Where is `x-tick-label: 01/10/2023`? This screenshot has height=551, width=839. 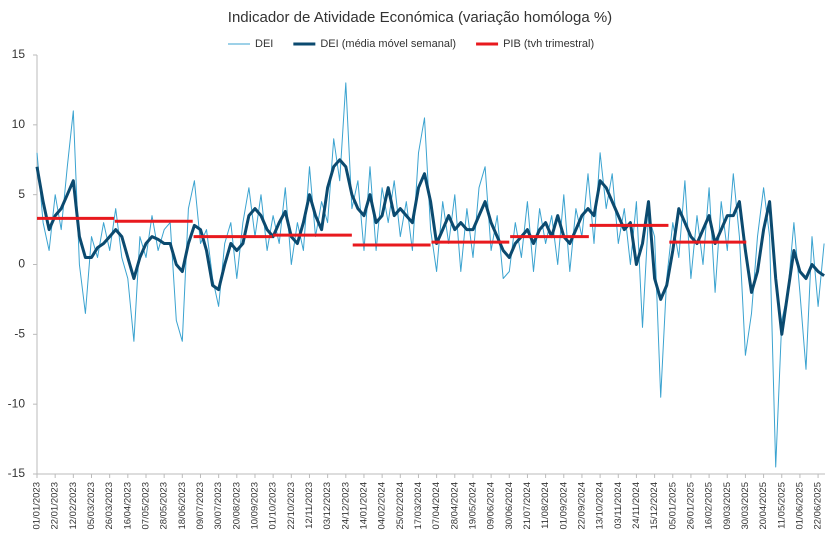
x-tick-label: 01/10/2023 is located at coordinates (273, 506).